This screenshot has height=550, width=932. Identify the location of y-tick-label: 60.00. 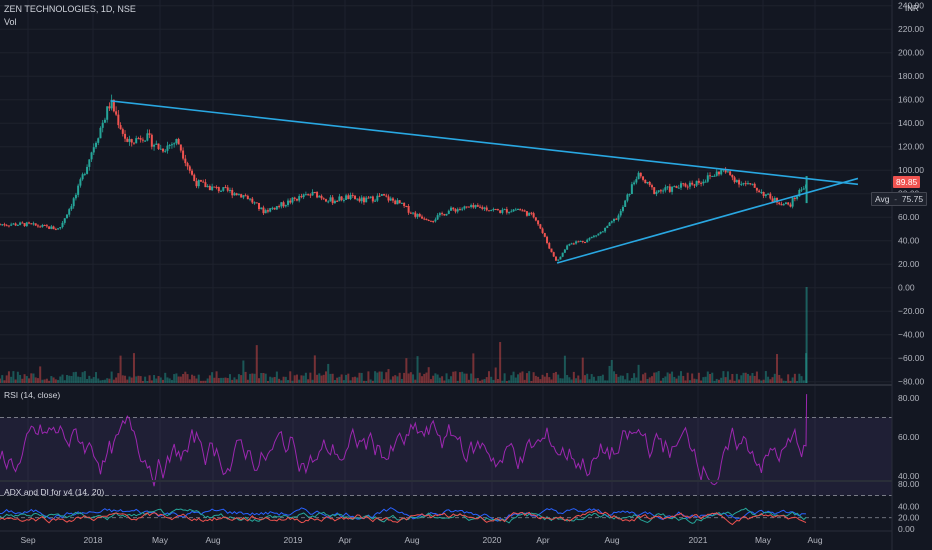
(909, 217).